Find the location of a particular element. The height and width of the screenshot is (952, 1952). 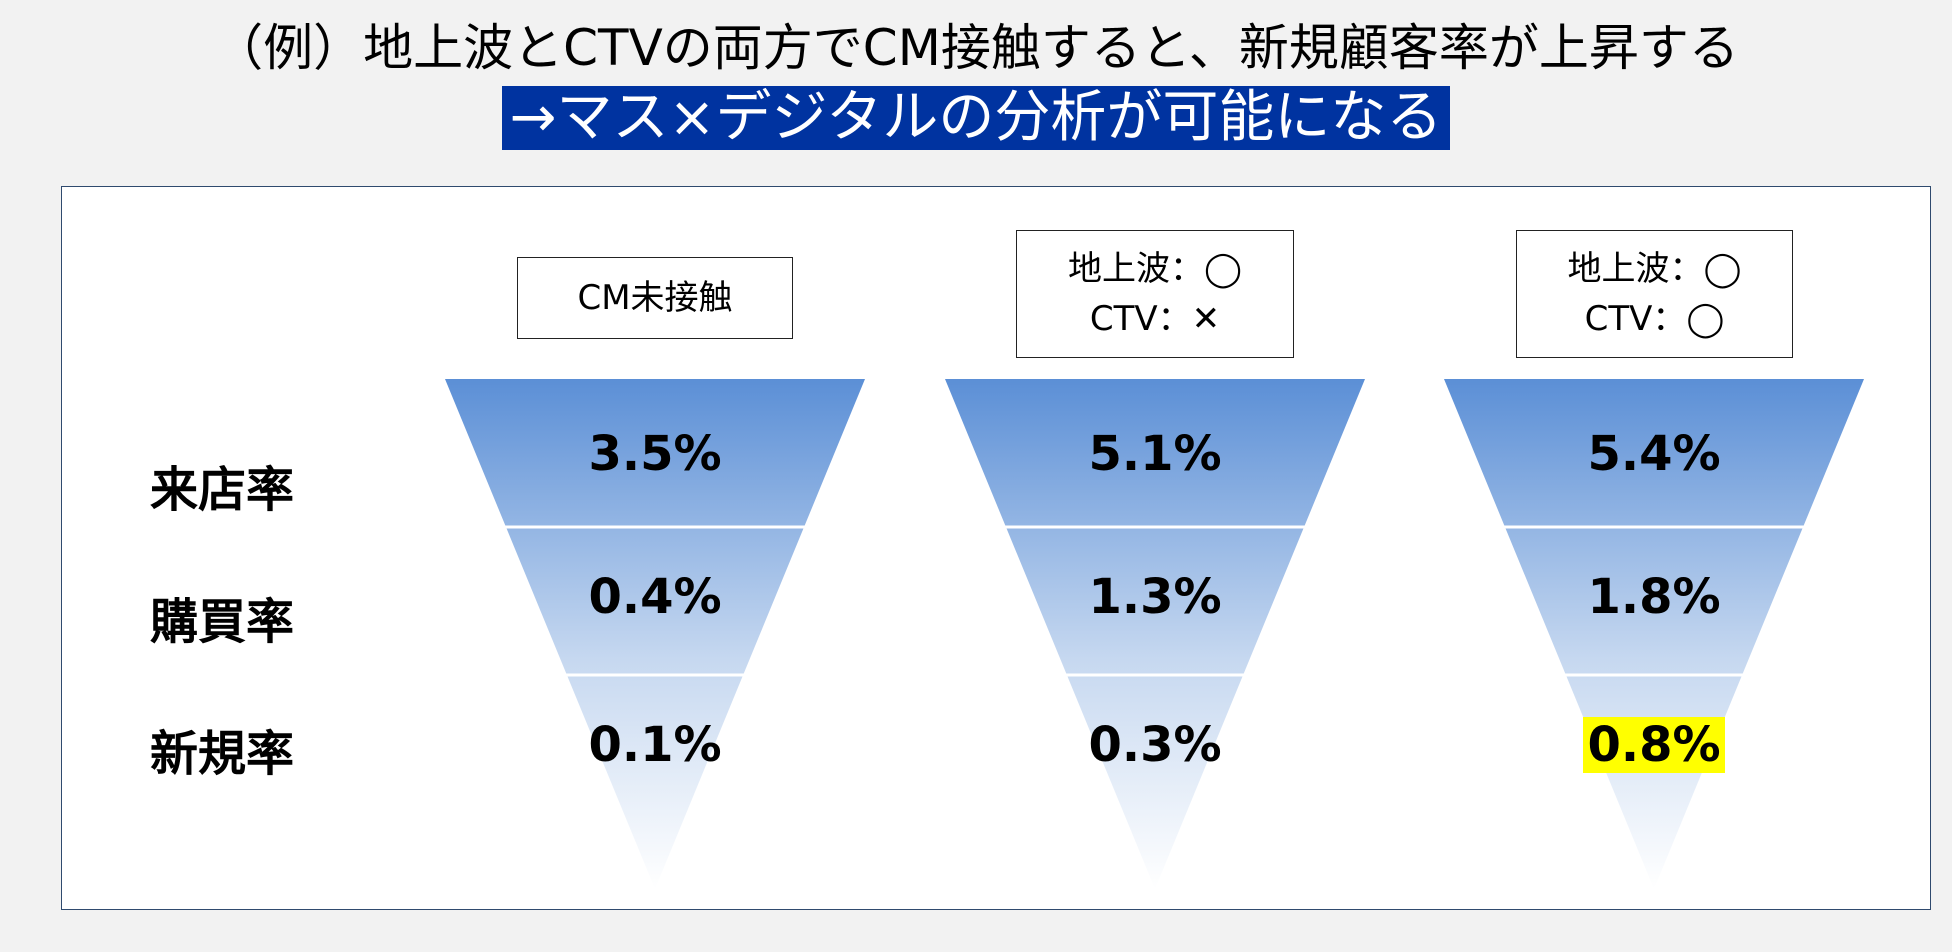

funnel-value-purchase: 1.3% is located at coordinates (1155, 597).